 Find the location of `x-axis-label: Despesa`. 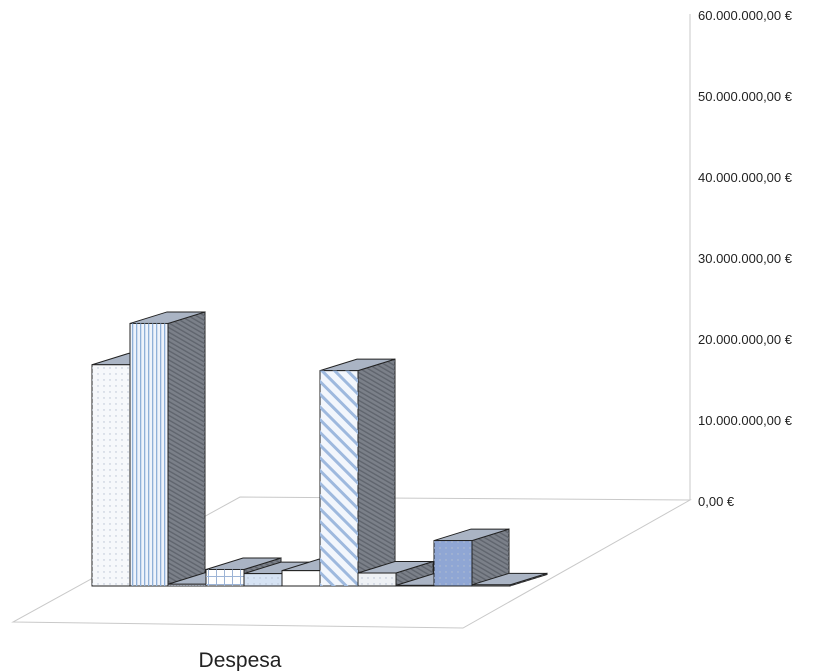

x-axis-label: Despesa is located at coordinates (240, 660).